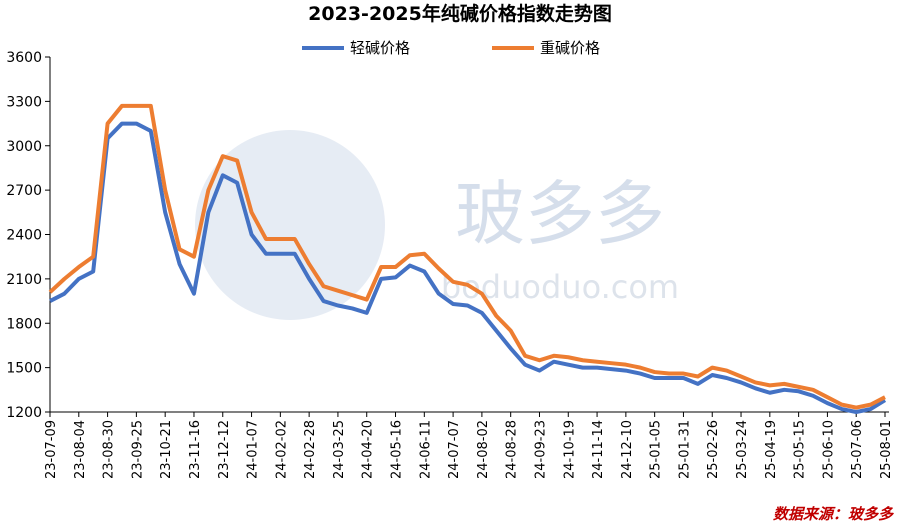 Image resolution: width=899 pixels, height=527 pixels. Describe the element at coordinates (771, 449) in the screenshot. I see `x-tick-label: 25-04-19` at that location.